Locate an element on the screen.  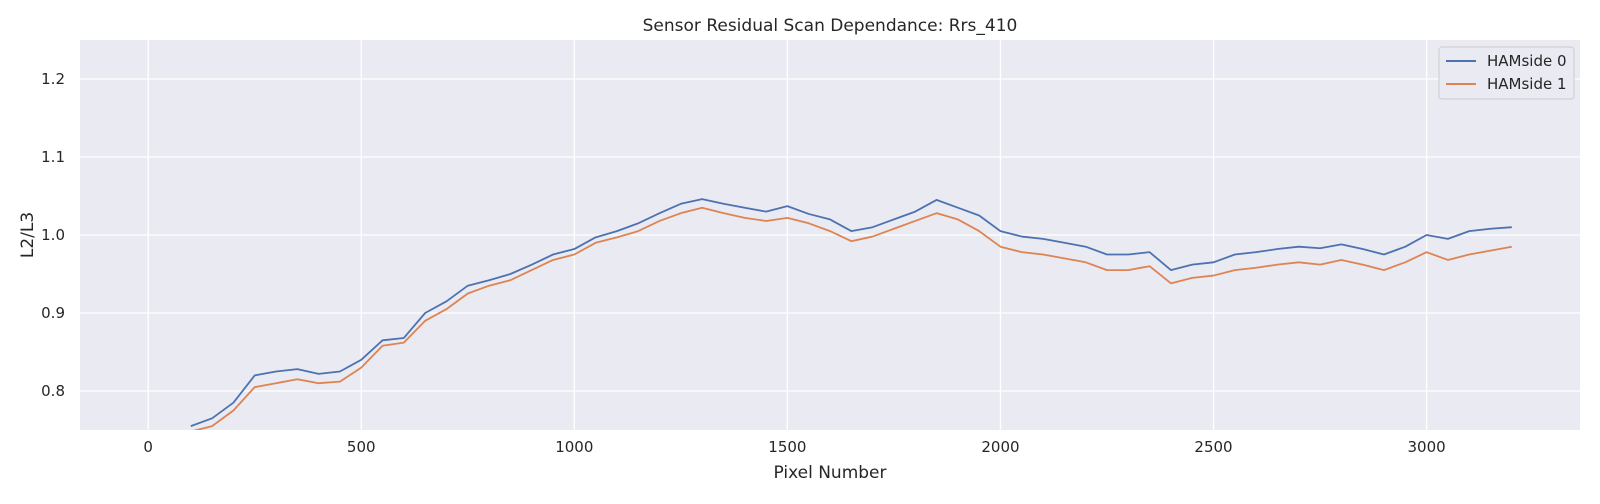
chart-title: Sensor Residual Scan Dependance: Rrs_410 is located at coordinates (830, 26).